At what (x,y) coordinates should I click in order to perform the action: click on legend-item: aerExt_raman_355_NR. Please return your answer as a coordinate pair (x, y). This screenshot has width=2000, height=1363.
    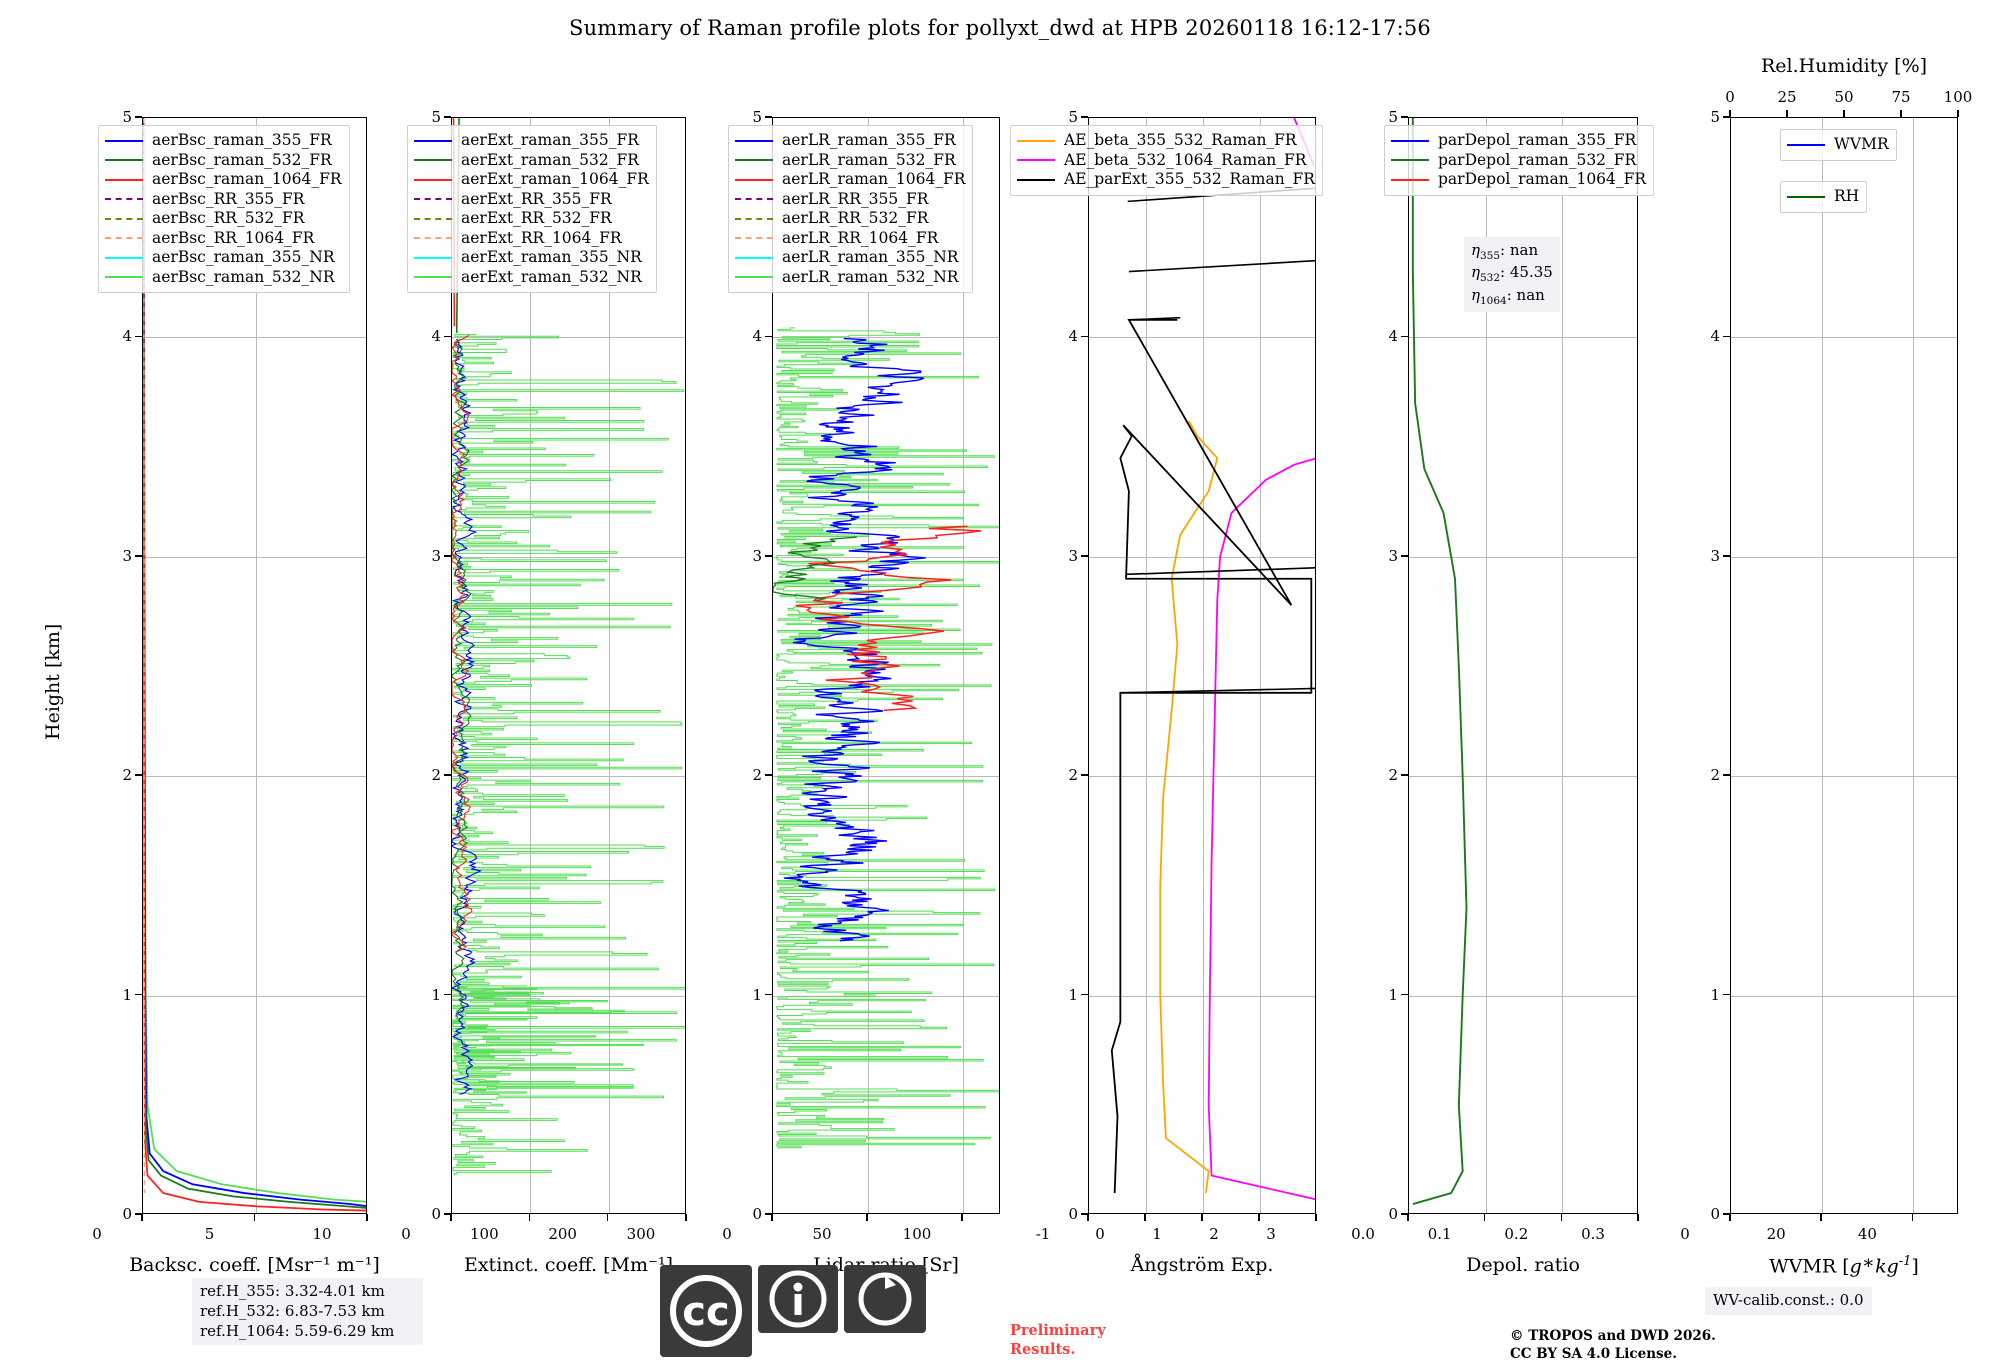
    Looking at the image, I should click on (531, 258).